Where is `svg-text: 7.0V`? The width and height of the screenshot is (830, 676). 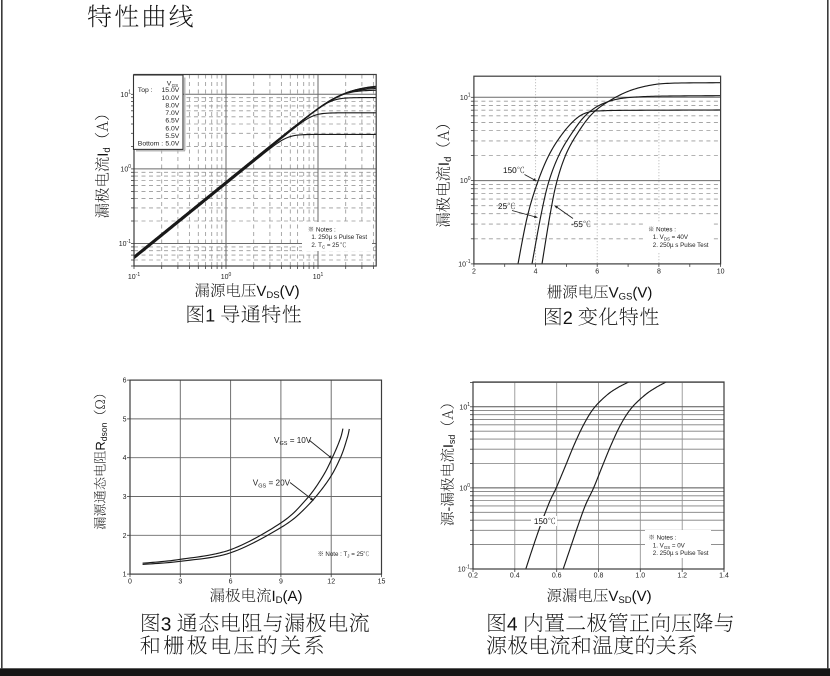 svg-text: 7.0V is located at coordinates (172, 113).